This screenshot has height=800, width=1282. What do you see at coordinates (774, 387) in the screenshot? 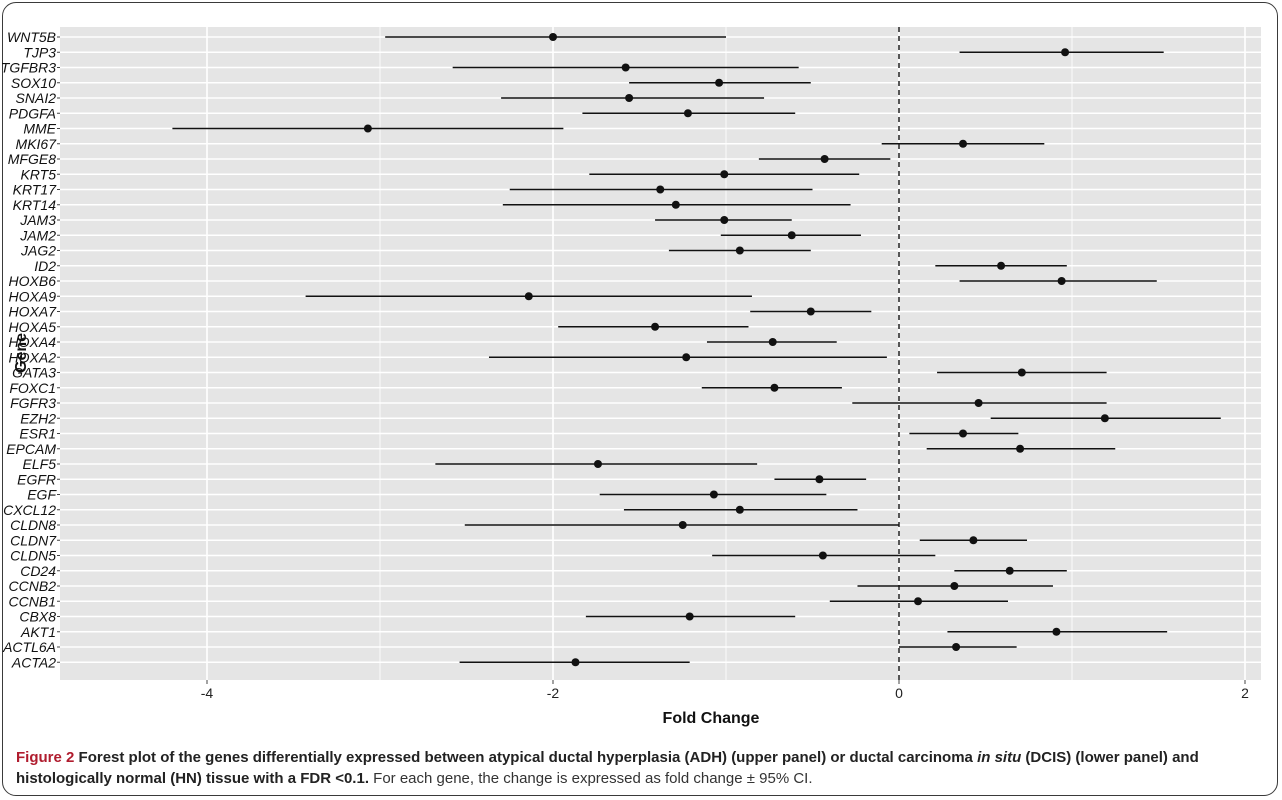
I see `point-foxc1` at bounding box center [774, 387].